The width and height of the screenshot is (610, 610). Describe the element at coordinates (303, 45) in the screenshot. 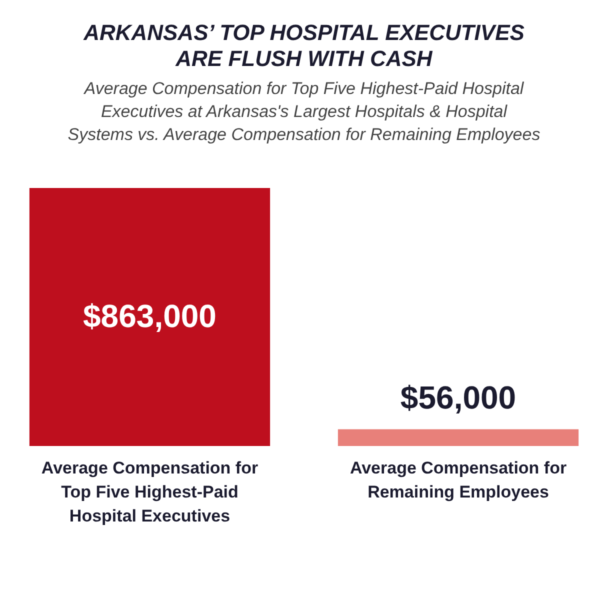

I see `chart-title: ARKANSAS’ TOP HOSPITAL EXECUTIVES ARE FLUSH WITH CASH` at that location.